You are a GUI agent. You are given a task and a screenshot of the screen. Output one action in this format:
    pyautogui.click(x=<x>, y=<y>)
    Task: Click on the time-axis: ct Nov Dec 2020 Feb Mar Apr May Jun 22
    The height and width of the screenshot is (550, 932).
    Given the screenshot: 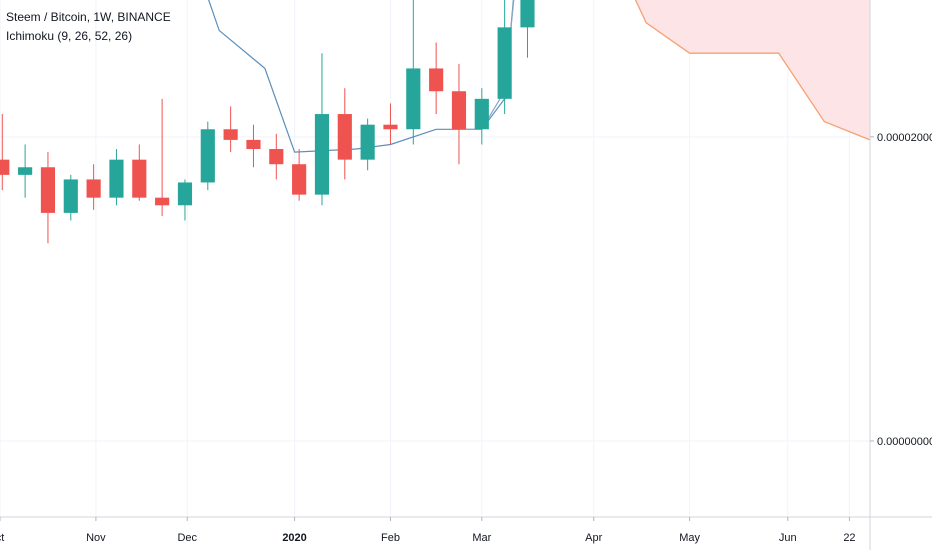 What is the action you would take?
    pyautogui.click(x=428, y=530)
    